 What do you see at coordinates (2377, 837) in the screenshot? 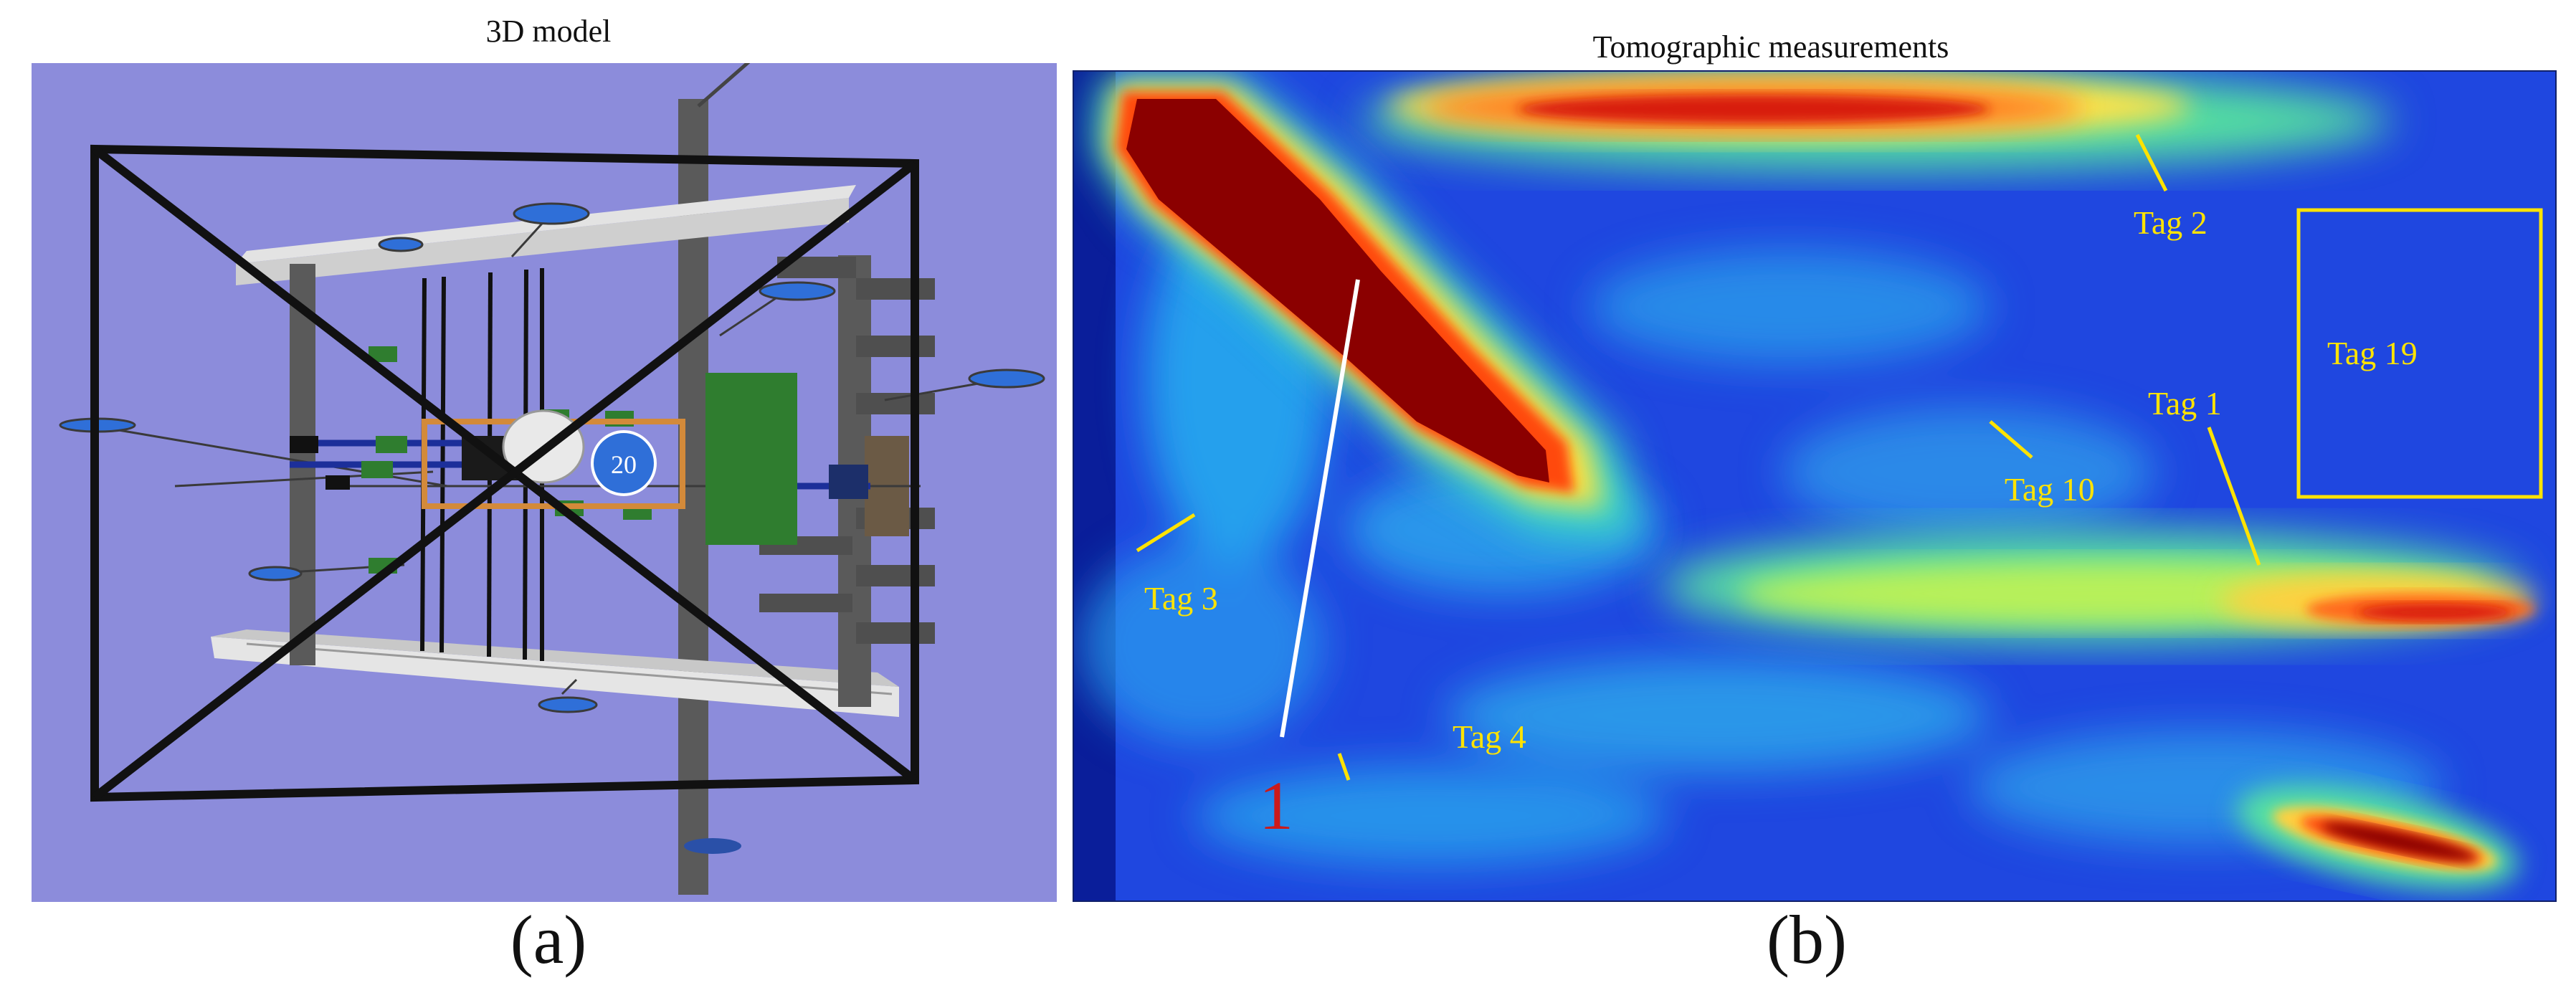
I see `bottom-right-hotspot` at bounding box center [2377, 837].